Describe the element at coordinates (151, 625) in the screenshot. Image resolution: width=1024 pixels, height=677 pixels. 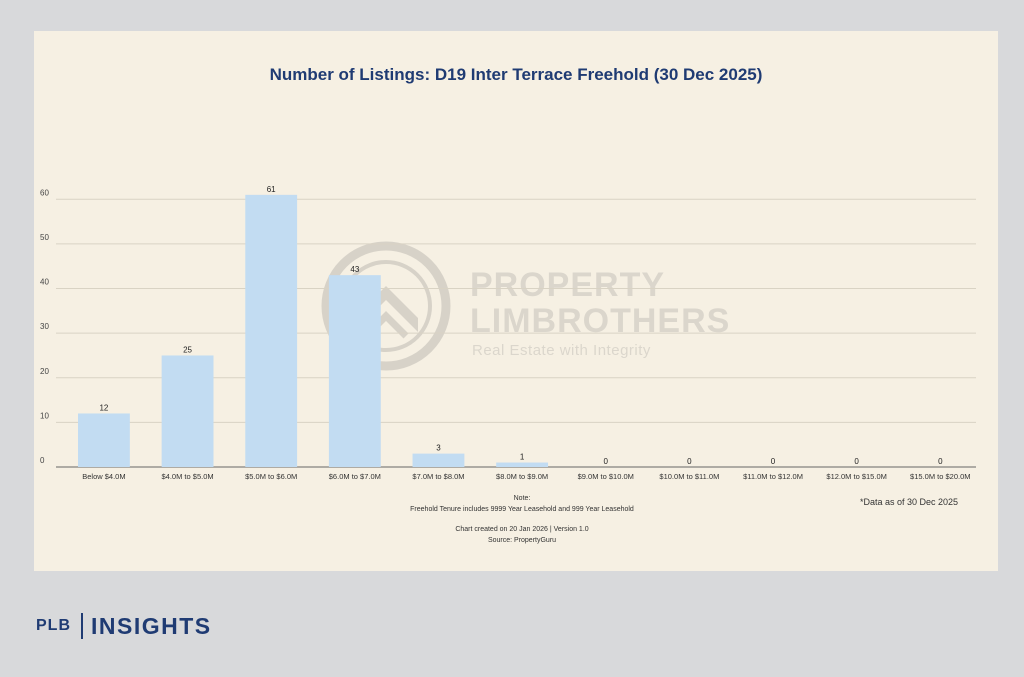
I see `brand-insights: INSIGHTS` at that location.